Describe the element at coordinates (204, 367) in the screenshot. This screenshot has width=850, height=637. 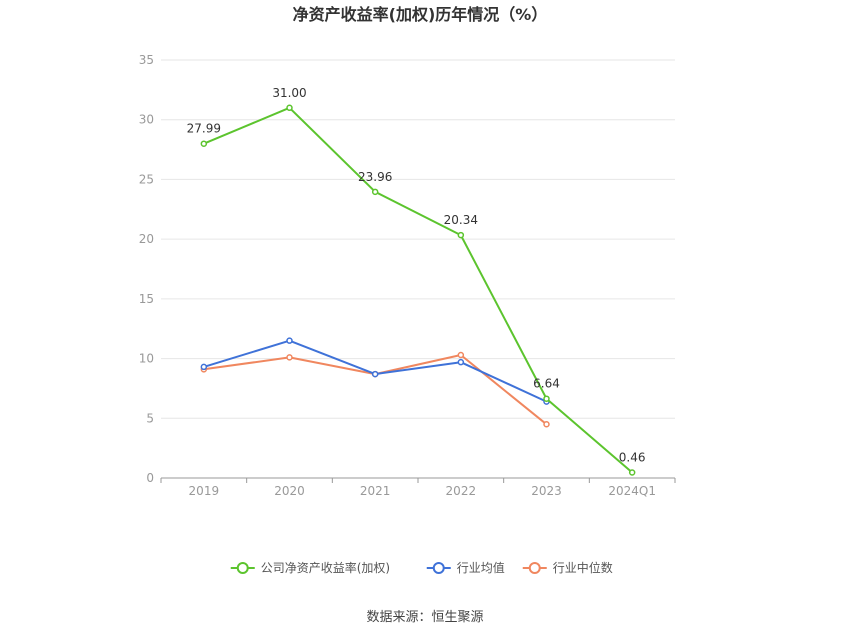
I see `data-point-s1-2019` at that location.